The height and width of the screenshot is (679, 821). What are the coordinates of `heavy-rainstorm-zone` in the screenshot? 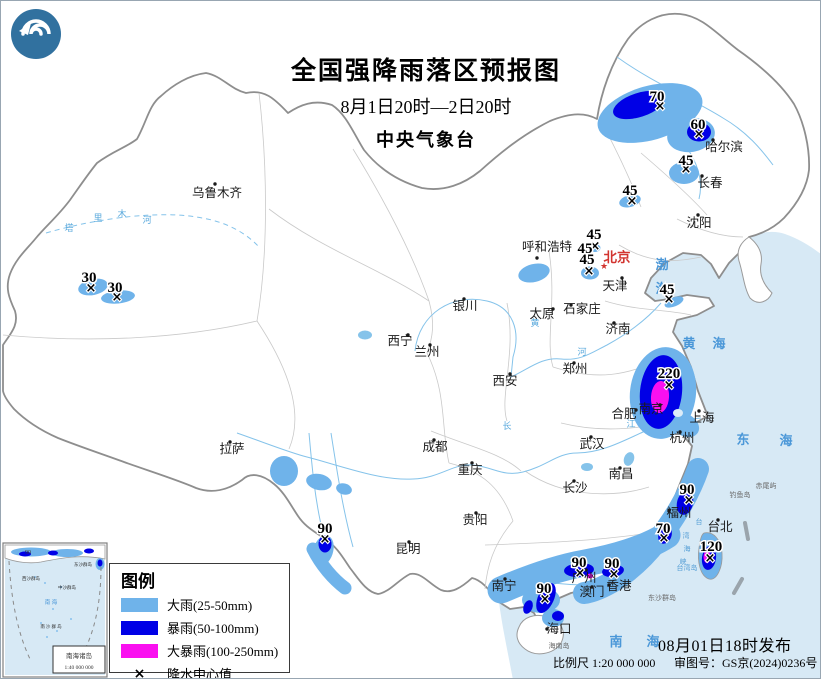 It's located at (648, 480).